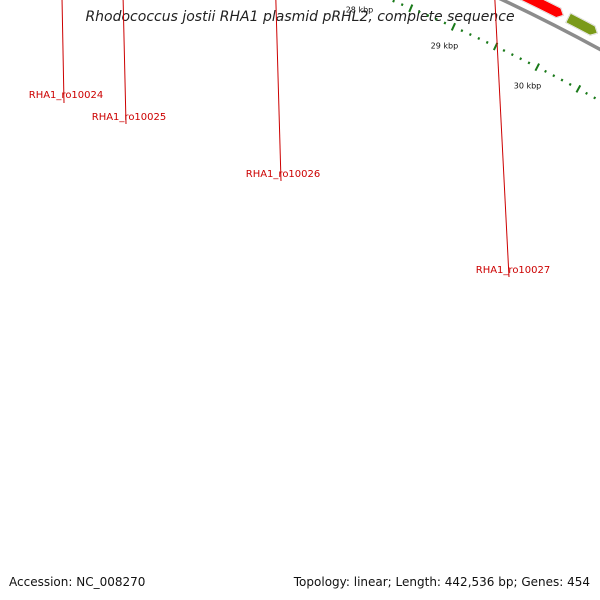 The width and height of the screenshot is (600, 600). Describe the element at coordinates (513, 270) in the screenshot. I see `gene-label-rha1-ro10027: RHA1_ro10027` at that location.